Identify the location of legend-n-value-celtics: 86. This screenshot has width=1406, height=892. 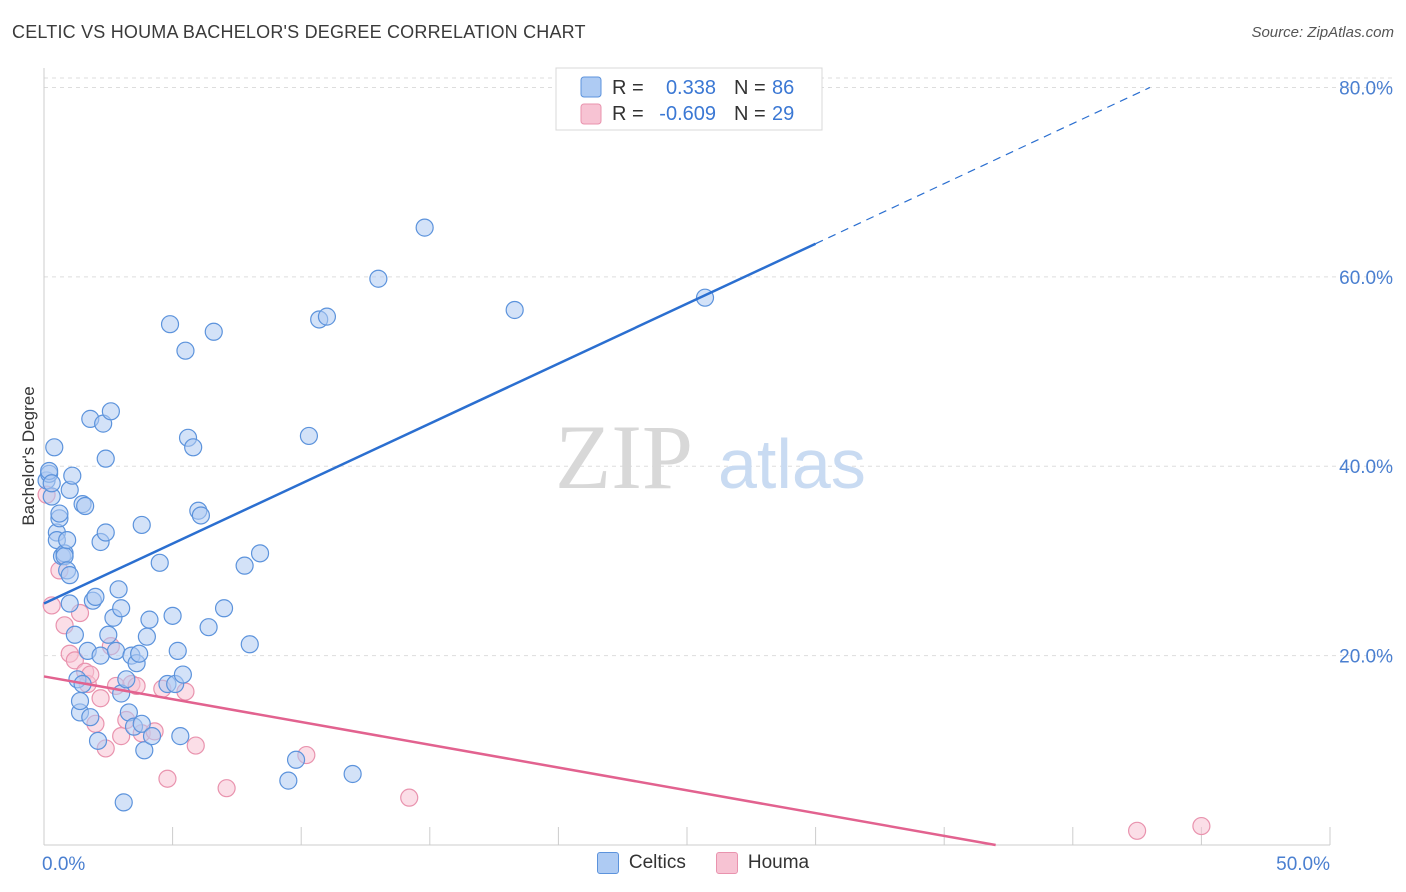
(783, 88).